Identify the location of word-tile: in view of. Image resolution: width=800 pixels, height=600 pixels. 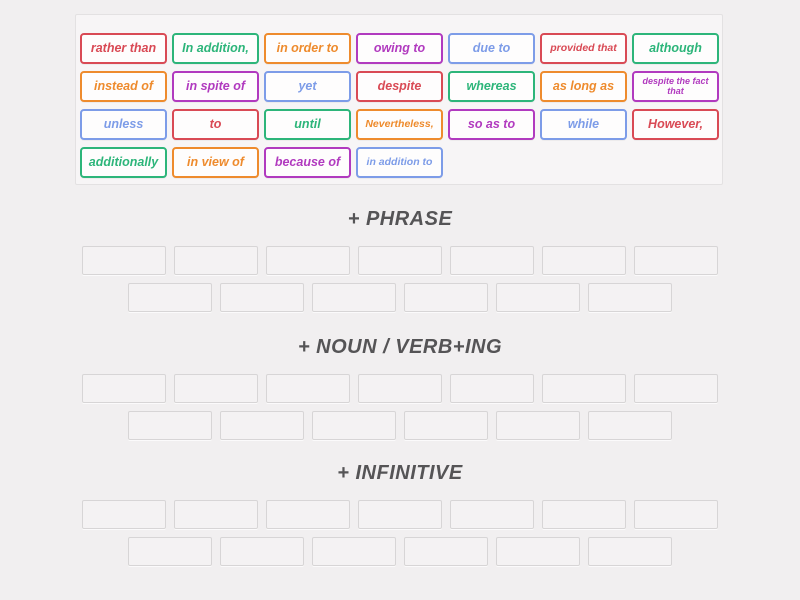
(215, 162).